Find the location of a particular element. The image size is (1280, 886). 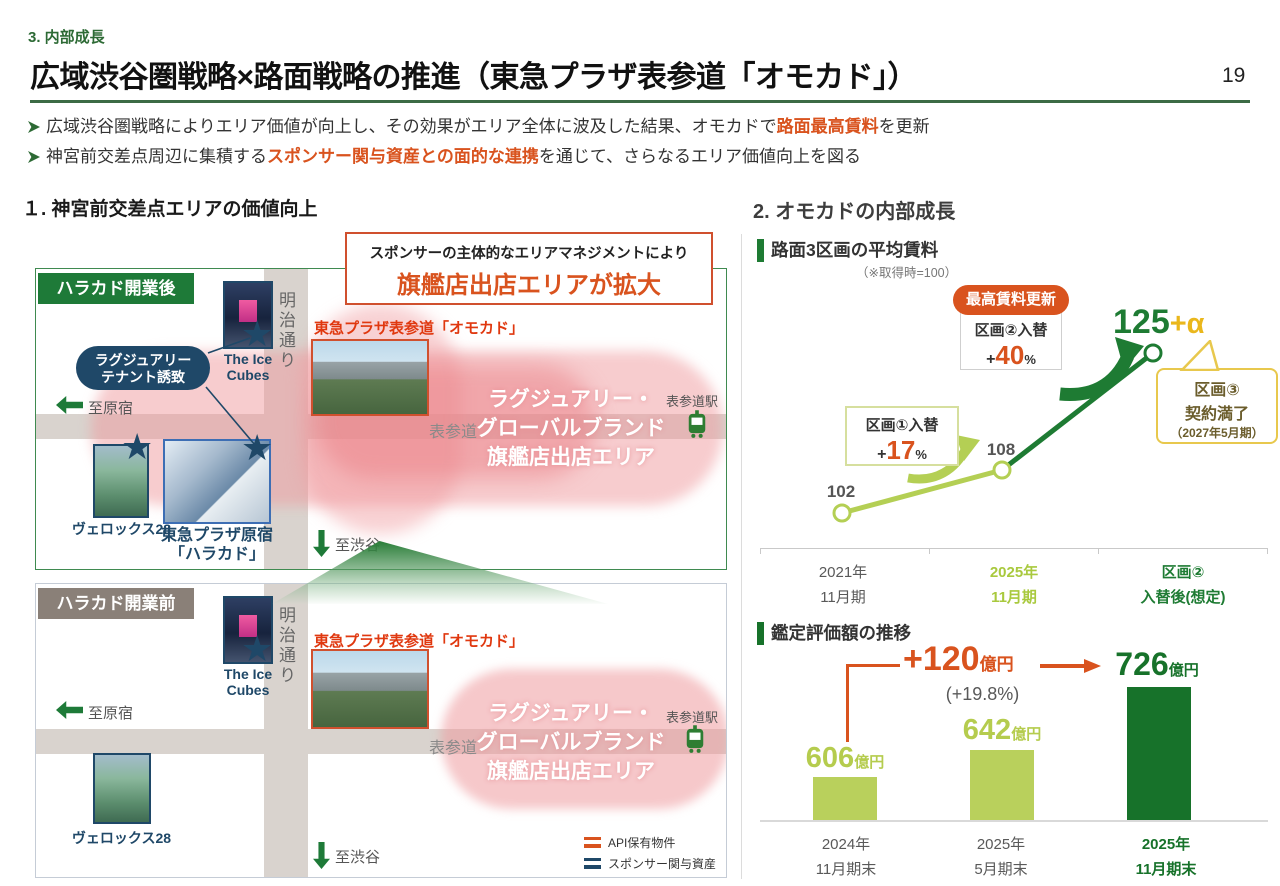

appraisal-xlabel-2024: 2024年 11月期末 is located at coordinates (846, 857).